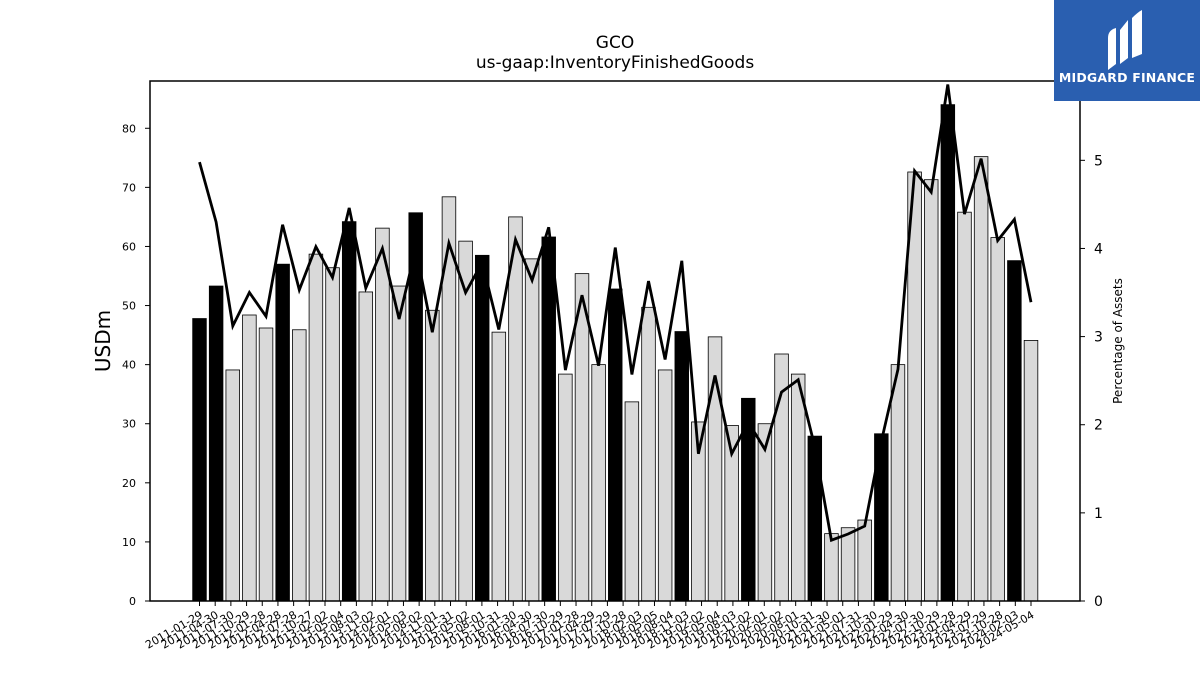 The width and height of the screenshot is (1200, 675). What do you see at coordinates (1118, 341) in the screenshot?
I see `y2-axis-label: Percentage of Assets` at bounding box center [1118, 341].